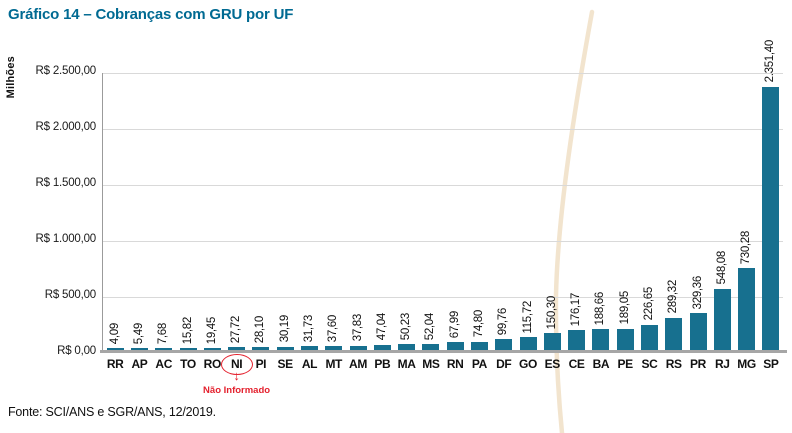 The image size is (792, 433). Describe the element at coordinates (236, 375) in the screenshot. I see `down-arrow-icon: ↓` at that location.